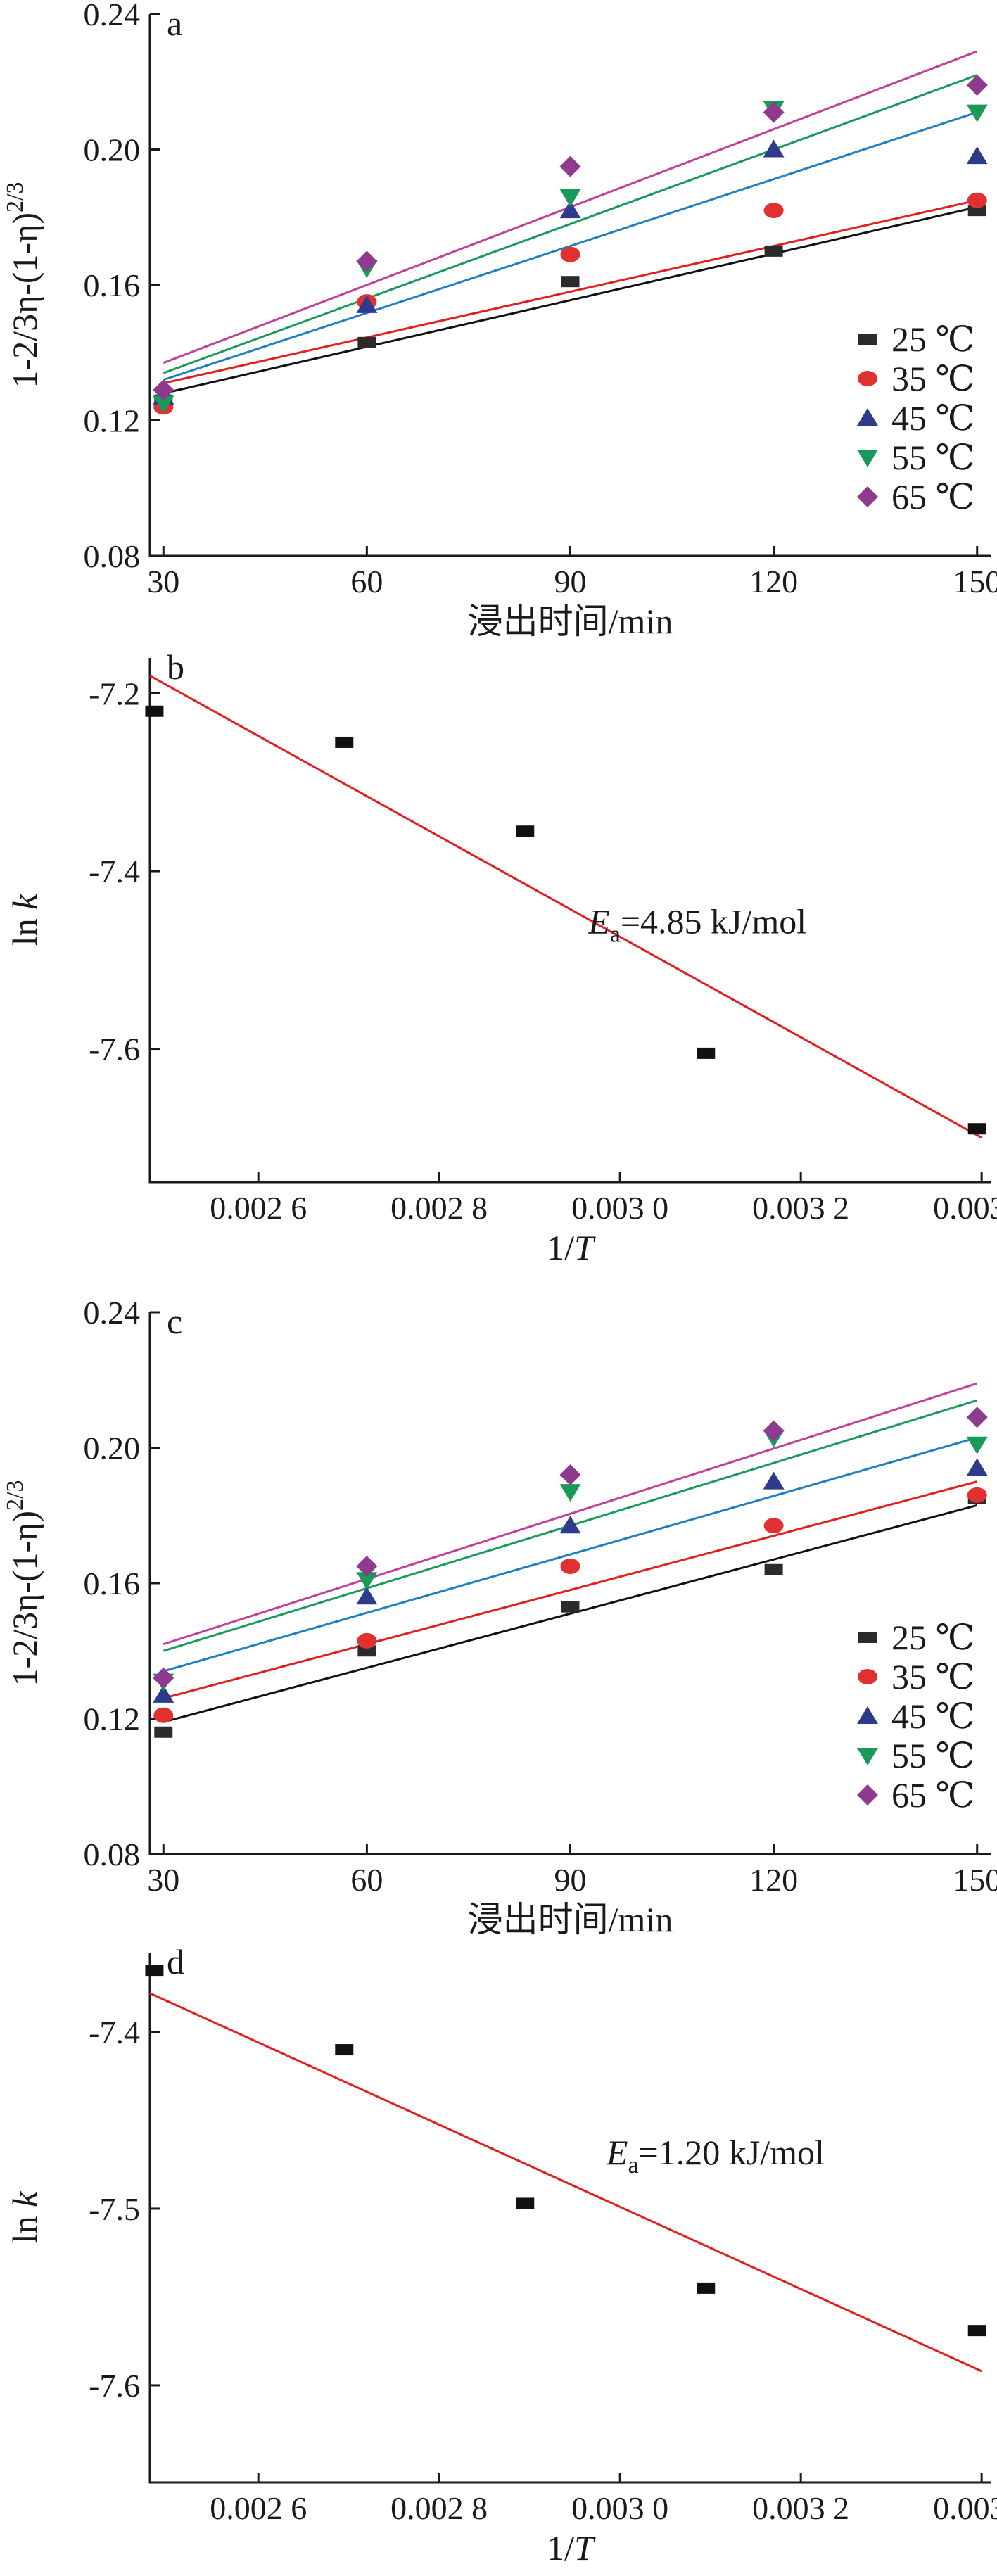 This screenshot has height=2576, width=997. What do you see at coordinates (115, 2209) in the screenshot?
I see `y-tick-label: -7.5` at bounding box center [115, 2209].